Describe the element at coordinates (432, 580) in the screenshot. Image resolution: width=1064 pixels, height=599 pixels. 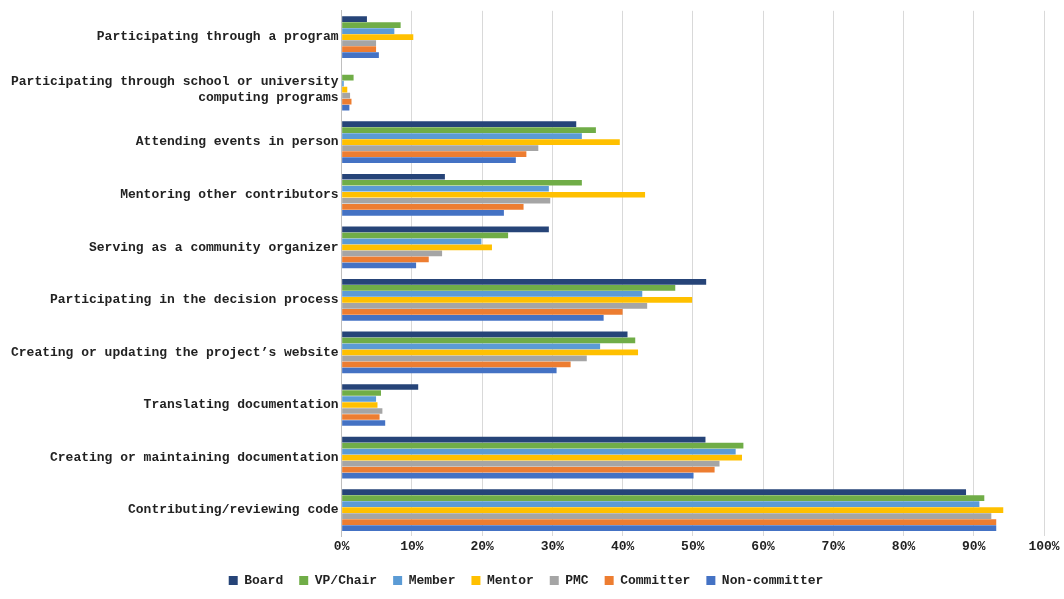
I see `legend-label: Member` at that location.